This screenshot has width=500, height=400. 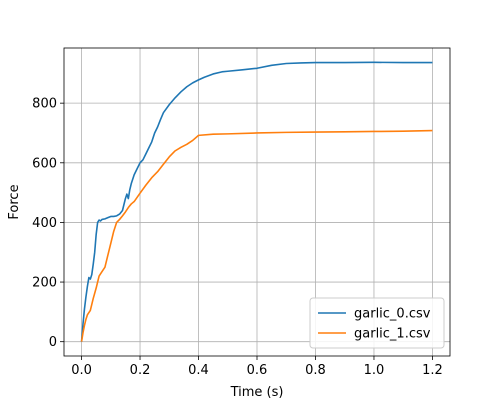 I want to click on y-tick-label: 200, so click(x=44, y=283).